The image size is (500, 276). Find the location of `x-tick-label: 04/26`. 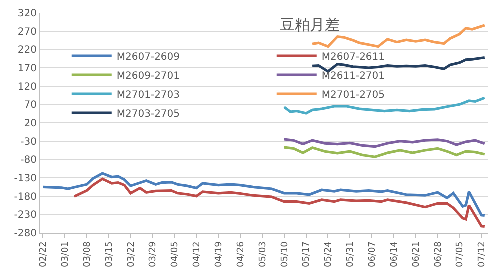

x-tick-label: 04/26 is located at coordinates (241, 254).